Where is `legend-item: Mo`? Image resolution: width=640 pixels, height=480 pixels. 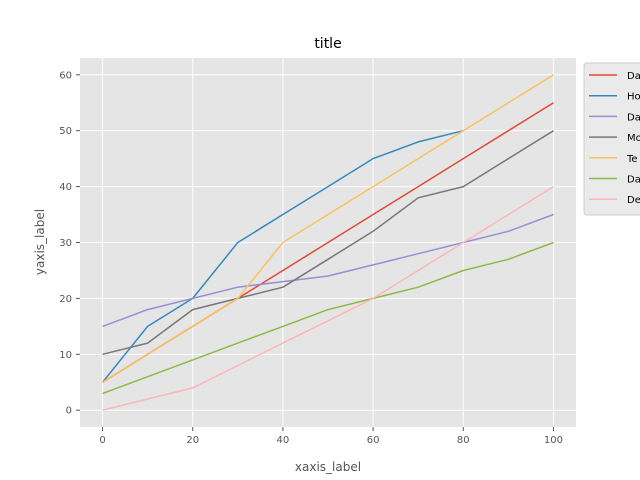
legend-item: Mo is located at coordinates (614, 138).